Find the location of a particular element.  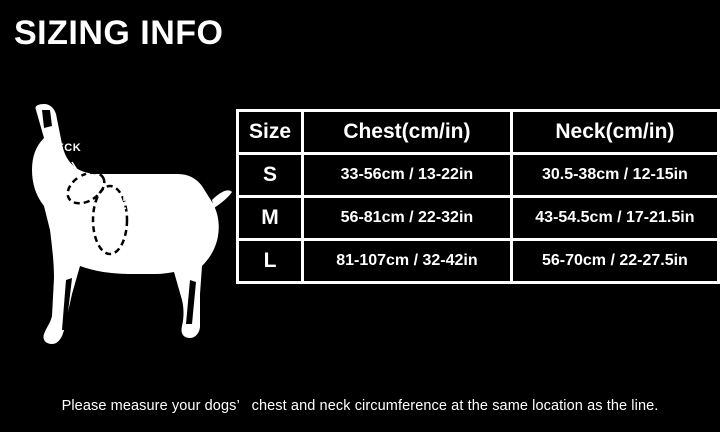

chest-measure-line is located at coordinates (110, 220).